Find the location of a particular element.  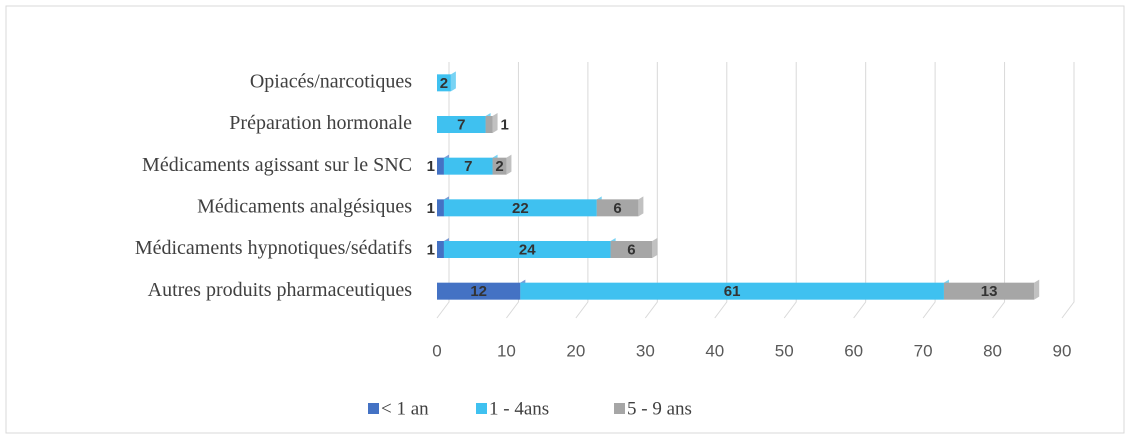

x-tick-label: 70 is located at coordinates (923, 350).